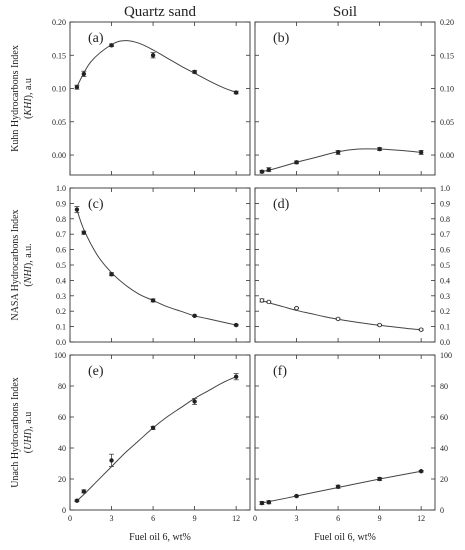 Image resolution: width=465 pixels, height=550 pixels. What do you see at coordinates (28, 264) in the screenshot?
I see `y-axis-label-line2: (NHI), a.u.` at bounding box center [28, 264].